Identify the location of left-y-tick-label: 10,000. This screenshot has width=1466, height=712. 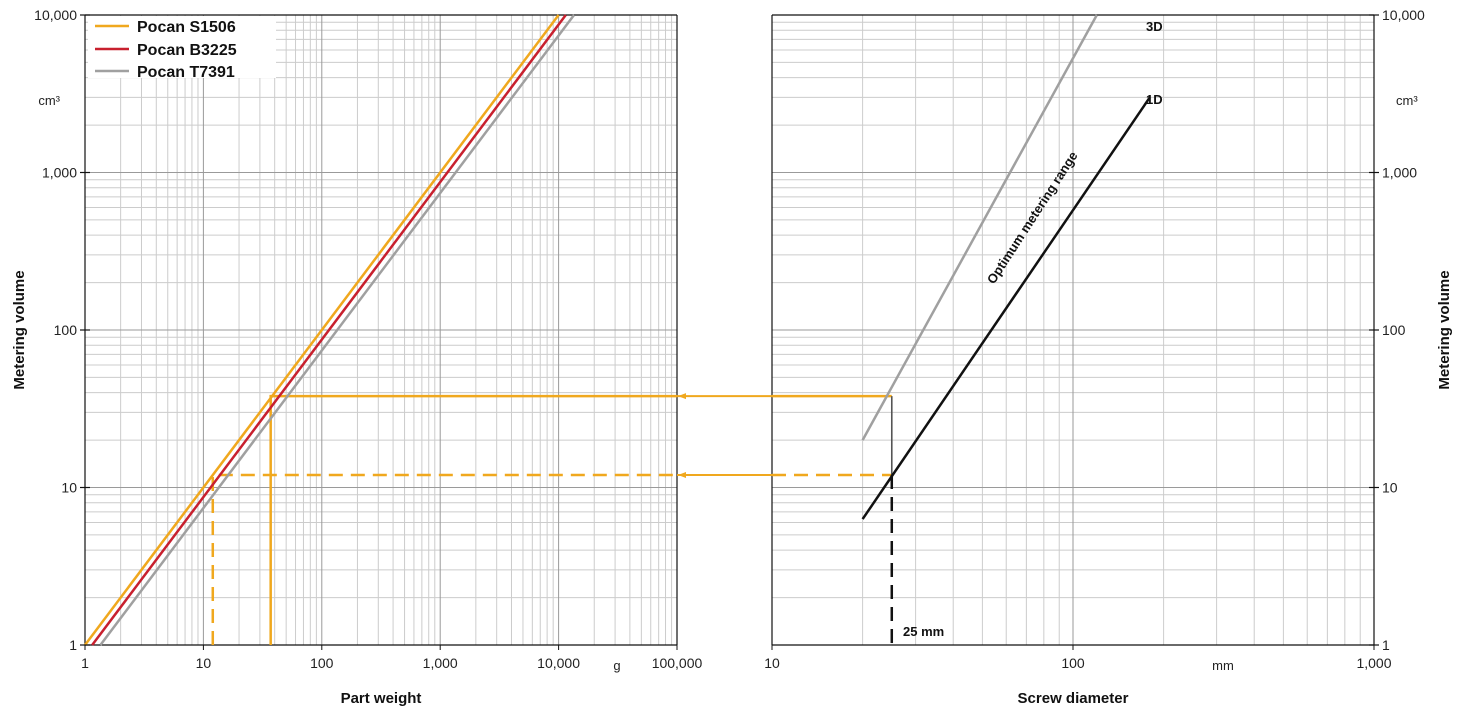
(55, 15).